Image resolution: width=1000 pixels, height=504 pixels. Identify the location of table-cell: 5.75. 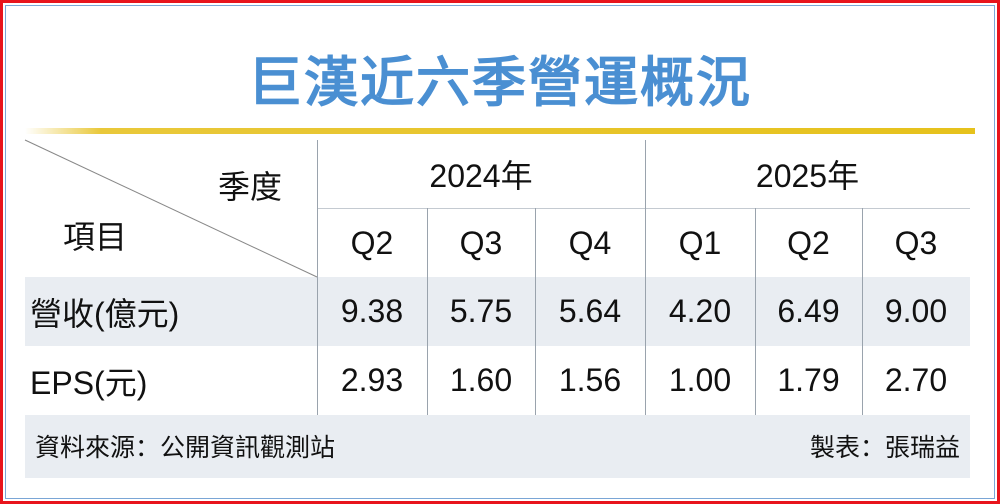
(481, 311).